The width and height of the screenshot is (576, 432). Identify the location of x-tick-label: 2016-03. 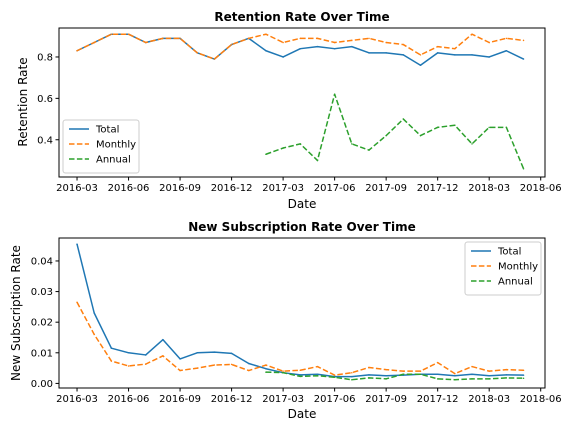
(77, 399).